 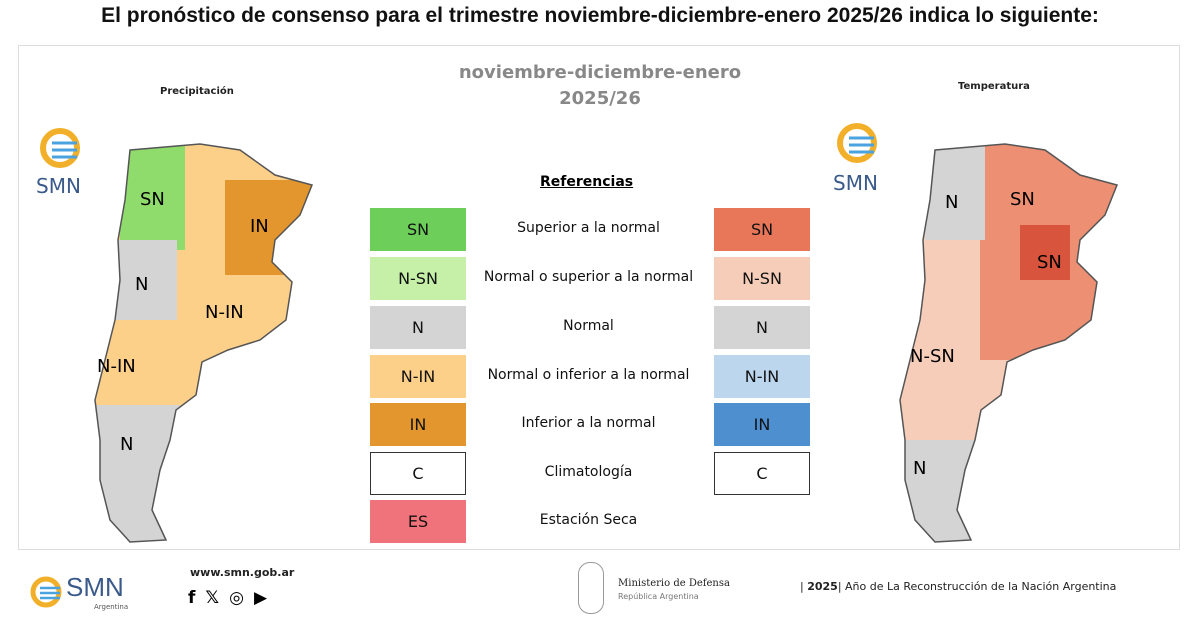 What do you see at coordinates (236, 598) in the screenshot?
I see `instagram-icon: ◎` at bounding box center [236, 598].